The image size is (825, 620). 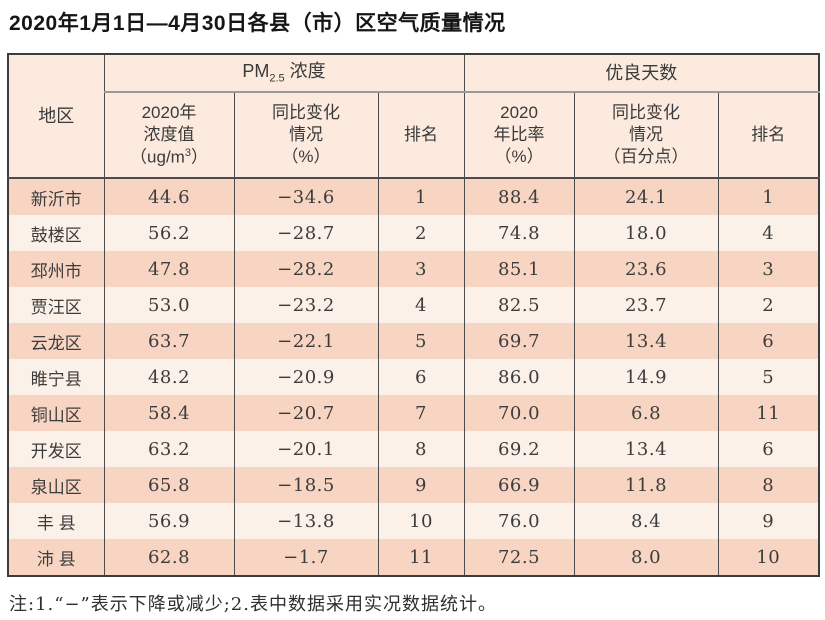 What do you see at coordinates (421, 136) in the screenshot?
I see `col-header-pm-rank: 排名` at bounding box center [421, 136].